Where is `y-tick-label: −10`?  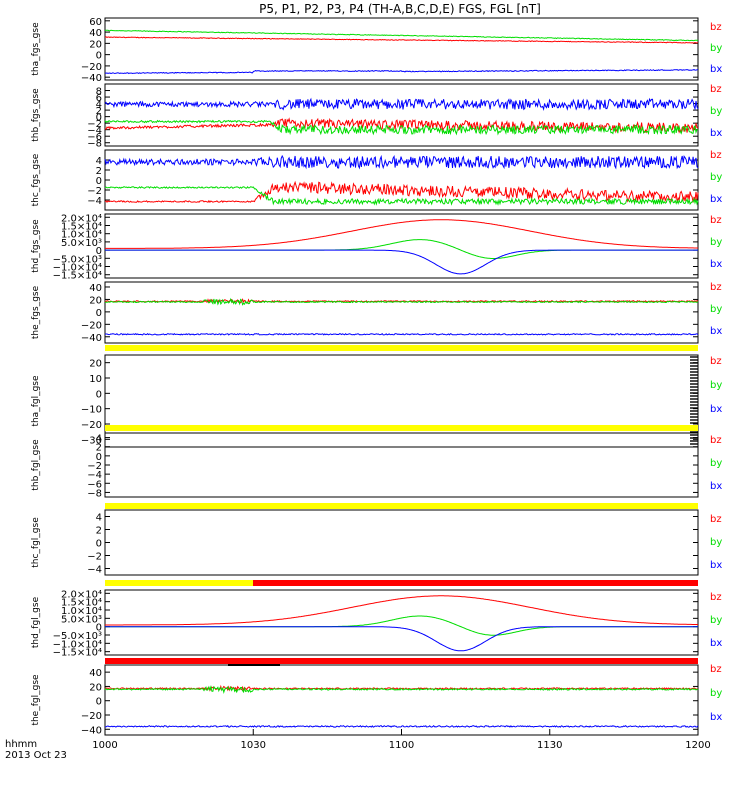
y-tick-label: −10 is located at coordinates (91, 410).